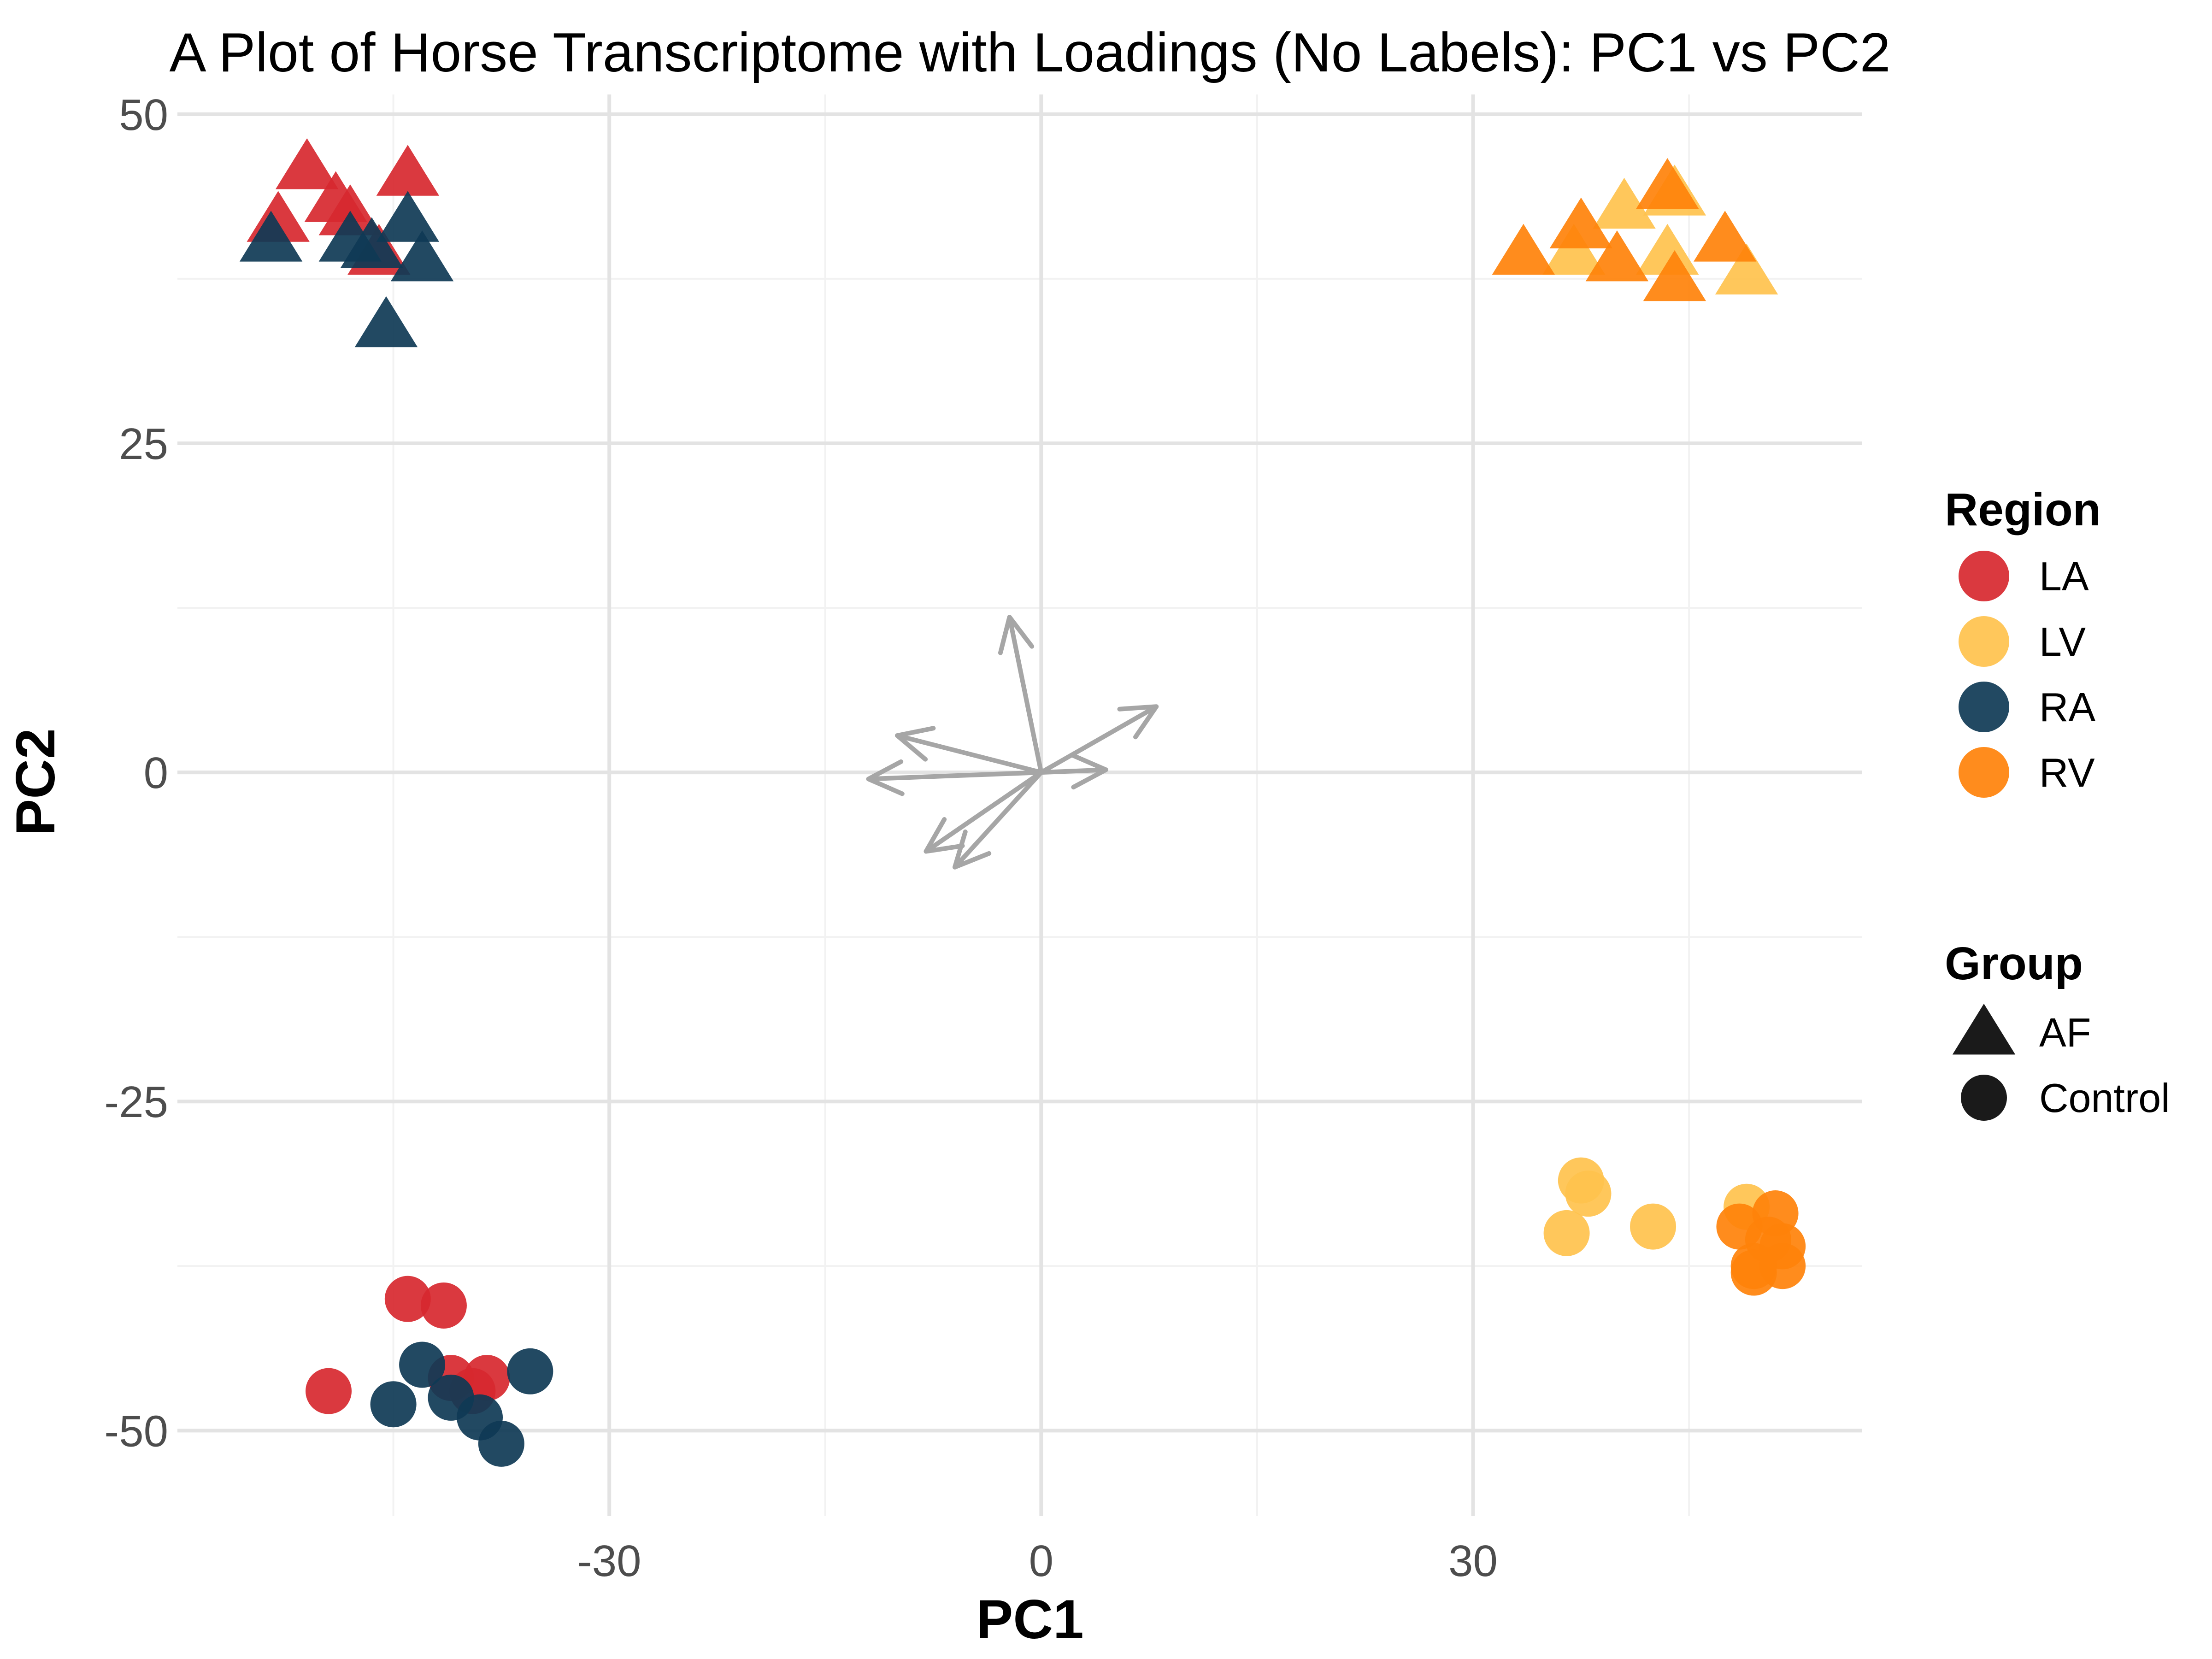 This screenshot has height=1659, width=2212. What do you see at coordinates (2057, 802) in the screenshot?
I see `legend: Region LA LV RA RV Group AF Control` at bounding box center [2057, 802].